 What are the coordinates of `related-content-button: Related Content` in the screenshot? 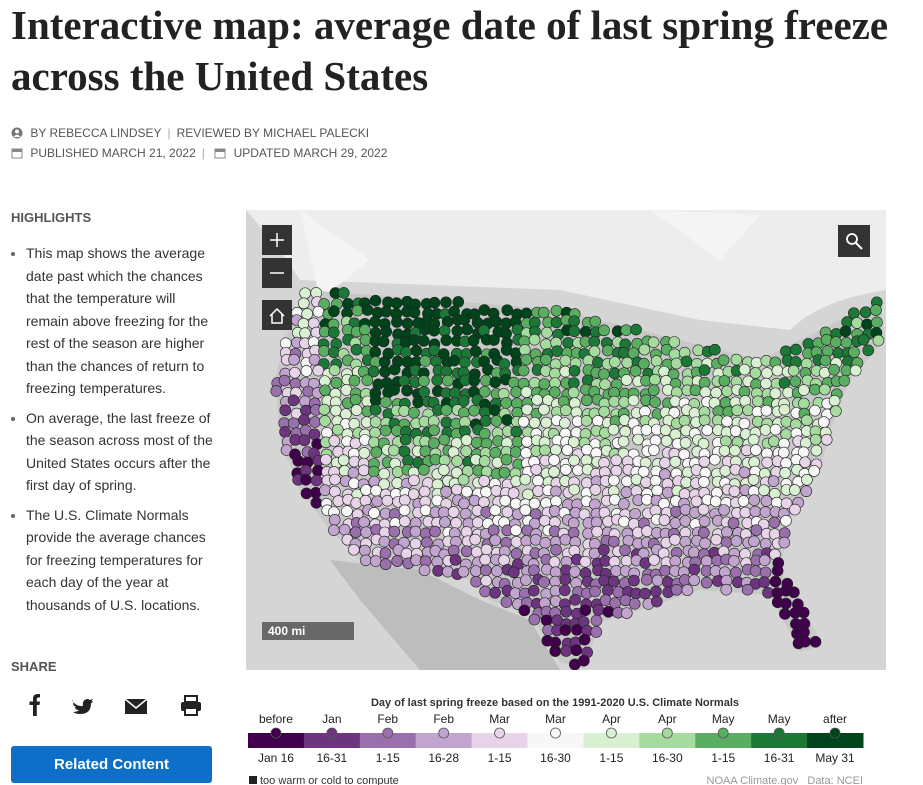 It's located at (111, 764).